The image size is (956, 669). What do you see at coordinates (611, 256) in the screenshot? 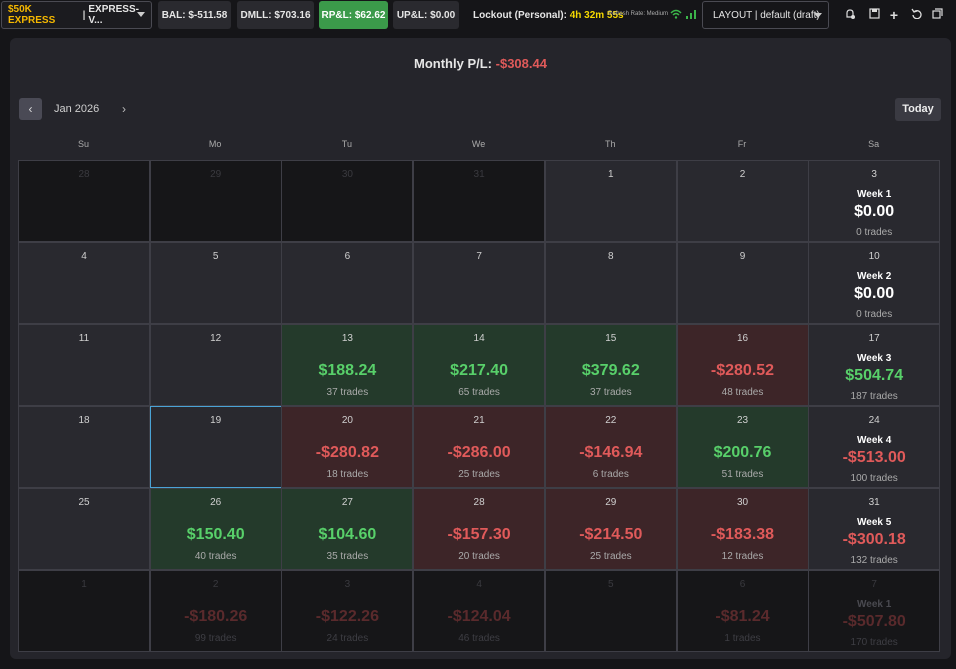
I see `day-number: 8` at bounding box center [611, 256].